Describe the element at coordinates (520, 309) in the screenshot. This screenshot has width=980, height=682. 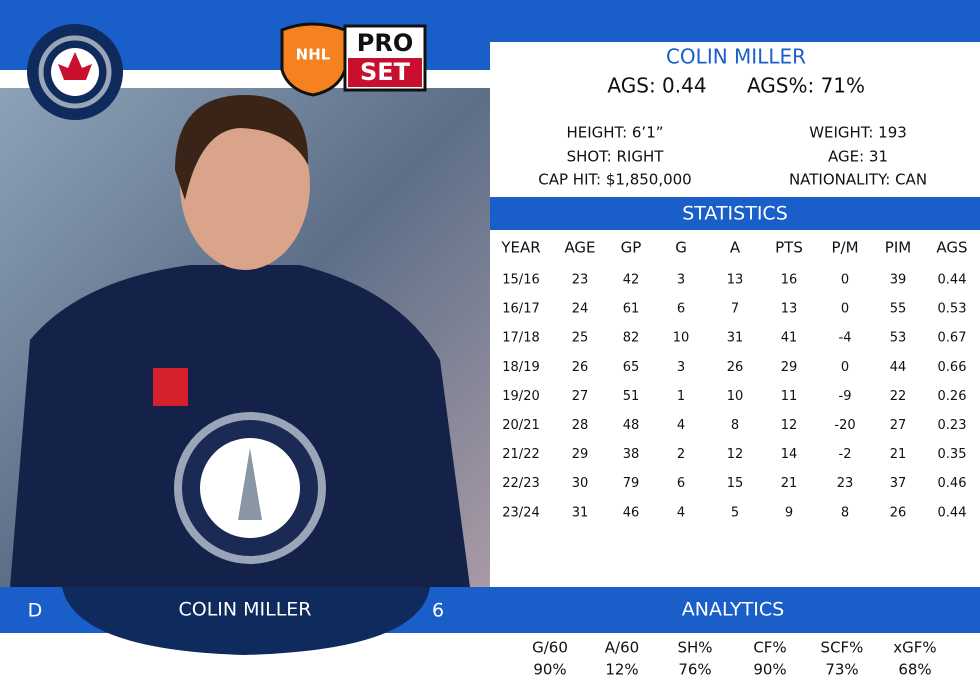
I see `stats-cell: 16/17` at that location.